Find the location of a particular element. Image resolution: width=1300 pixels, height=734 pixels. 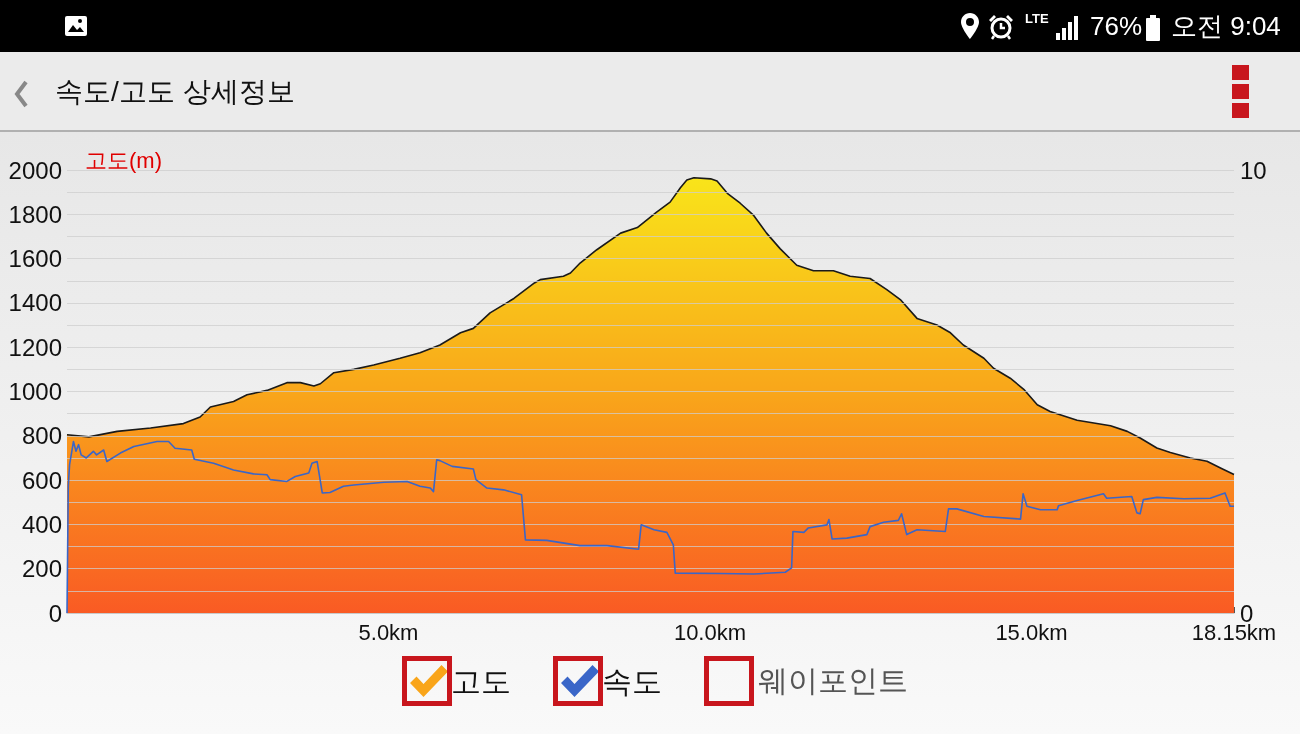

text: 웨이포인트 is located at coordinates (833, 681).